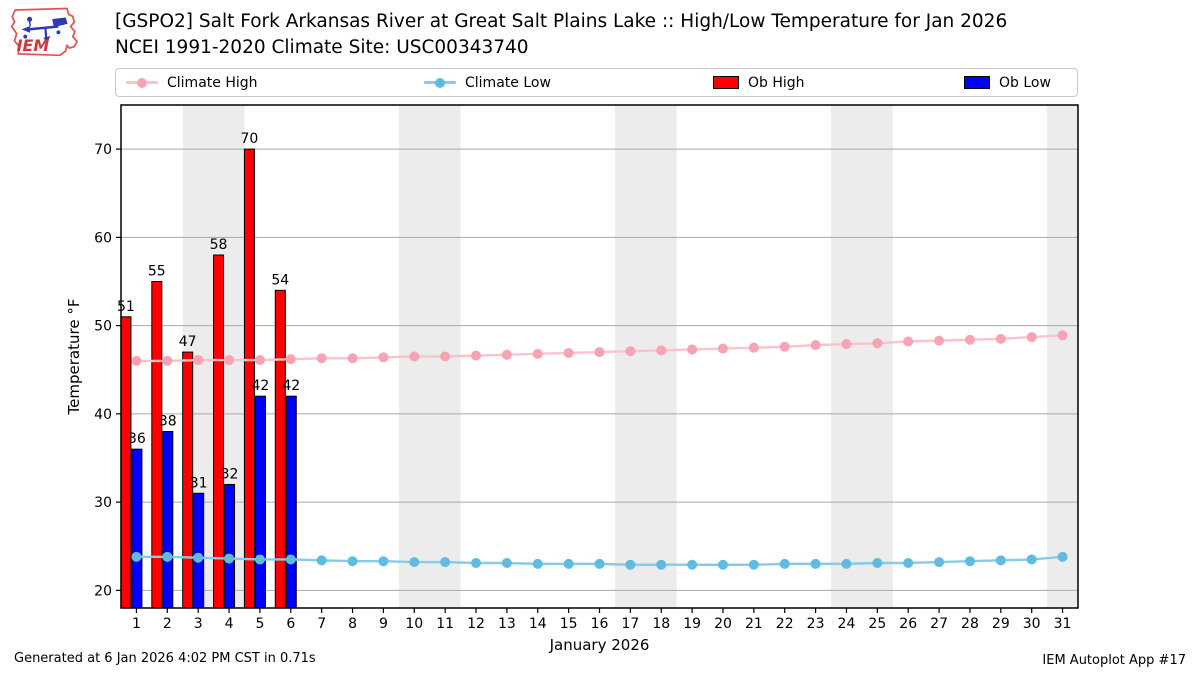 Image resolution: width=1200 pixels, height=675 pixels. What do you see at coordinates (908, 624) in the screenshot?
I see `x-tick-label: 26` at bounding box center [908, 624].